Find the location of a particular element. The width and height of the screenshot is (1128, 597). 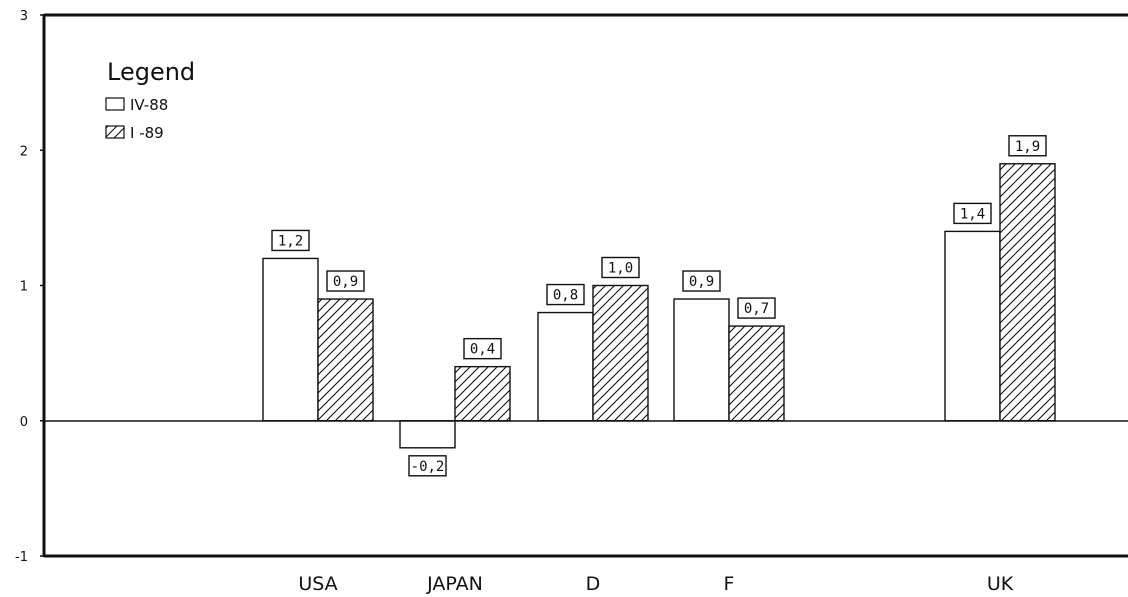

legend-label-iv88: IV-88 is located at coordinates (149, 105).